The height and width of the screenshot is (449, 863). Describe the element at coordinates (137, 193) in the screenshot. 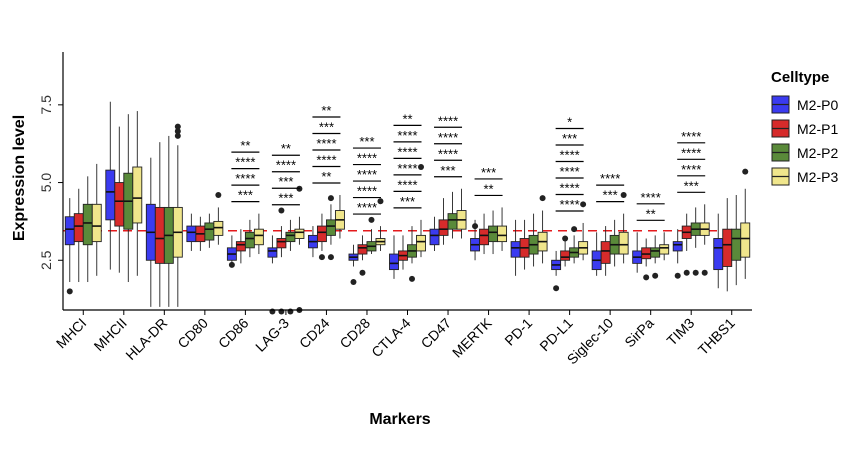

I see `box-MHCII-M2-P3` at that location.